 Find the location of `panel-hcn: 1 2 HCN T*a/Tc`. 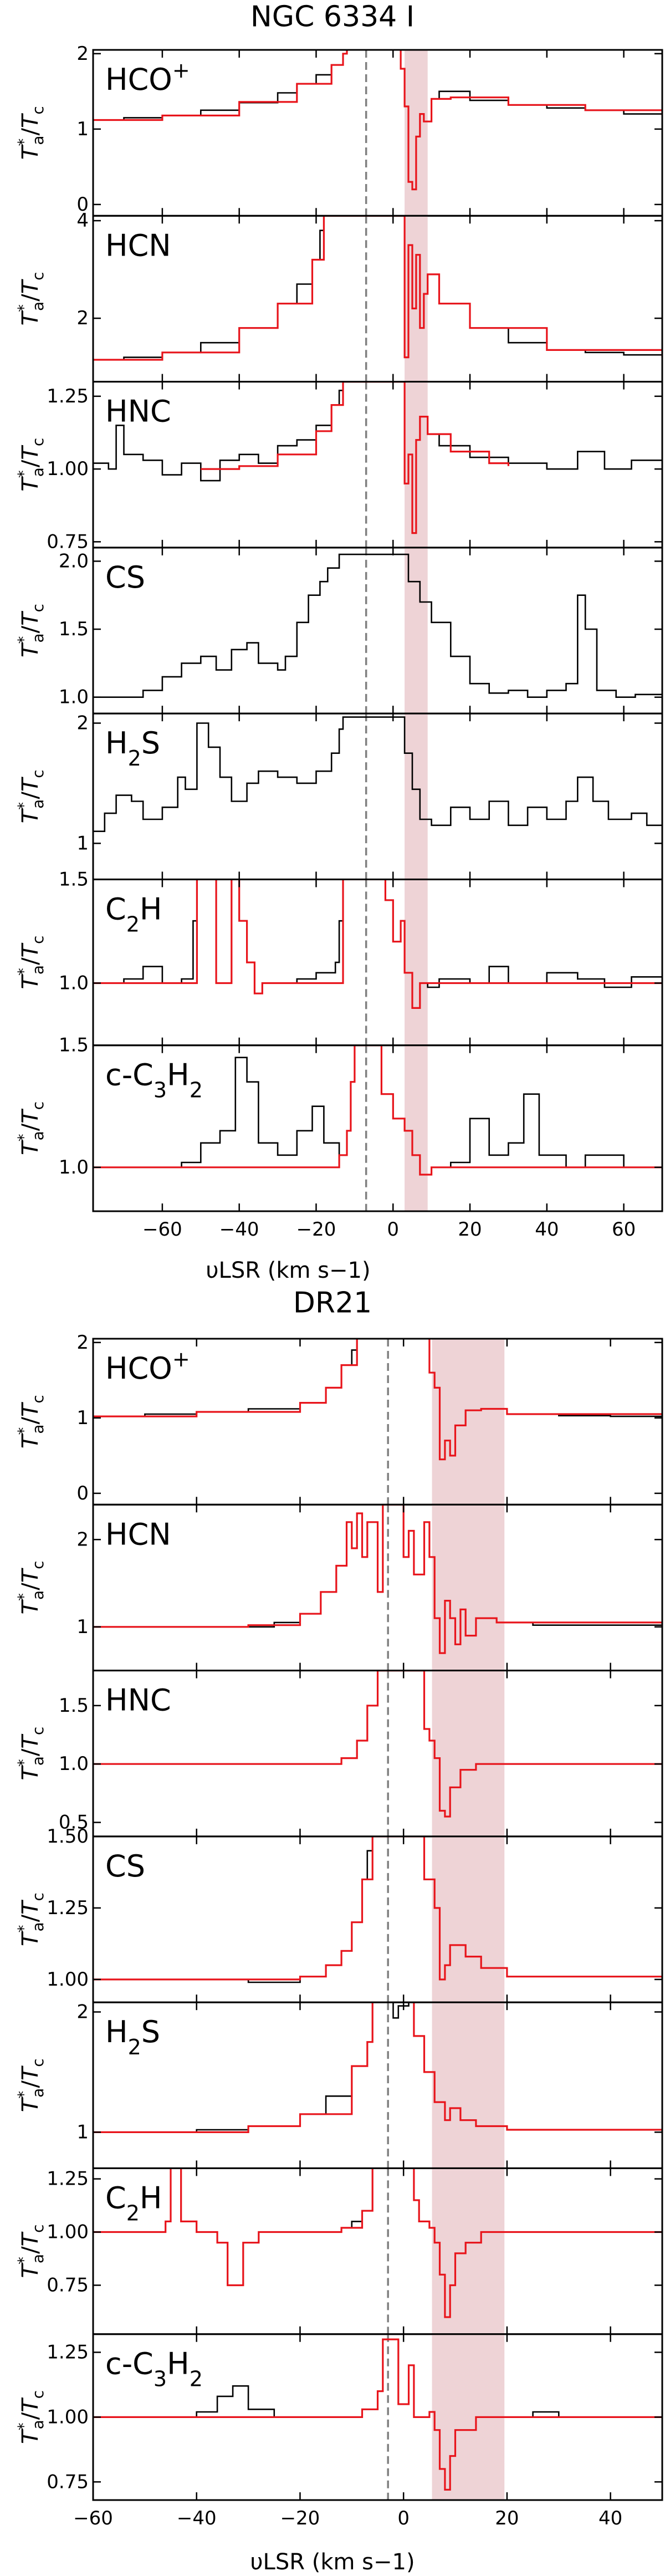

panel-hcn: 1 2 HCN T*a/Tc is located at coordinates (338, 1587).